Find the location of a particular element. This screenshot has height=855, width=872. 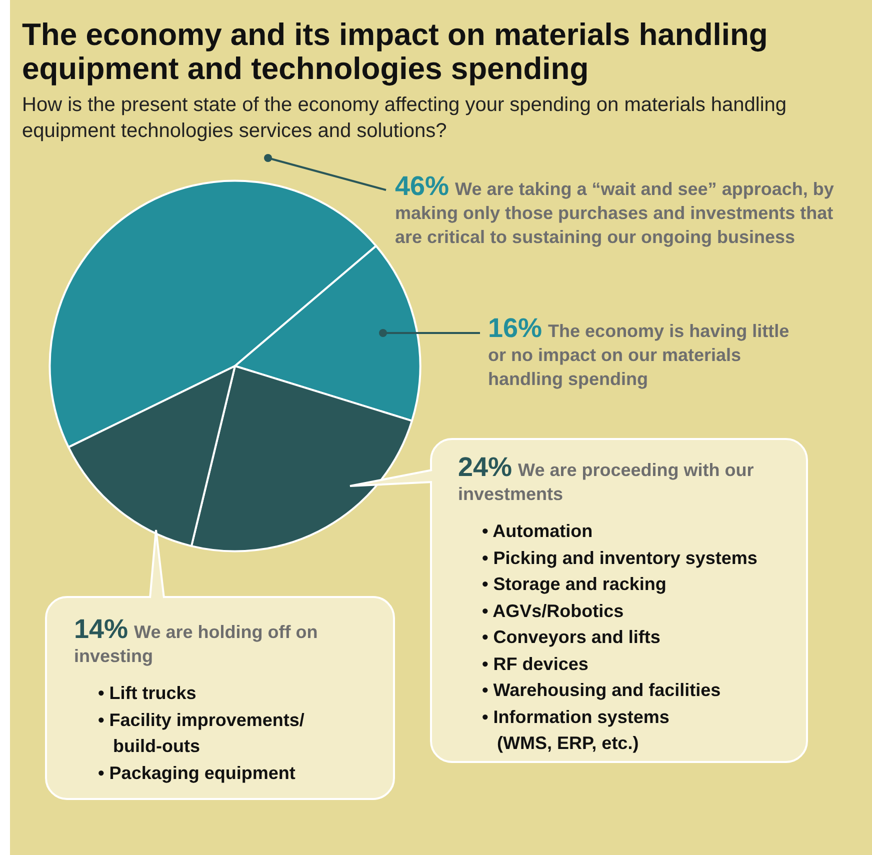

data-label: 16% is located at coordinates (515, 328).